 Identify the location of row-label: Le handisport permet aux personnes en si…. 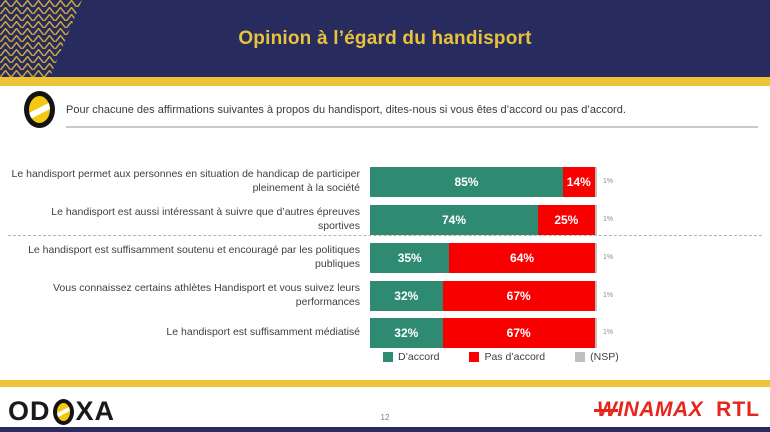
(185, 180).